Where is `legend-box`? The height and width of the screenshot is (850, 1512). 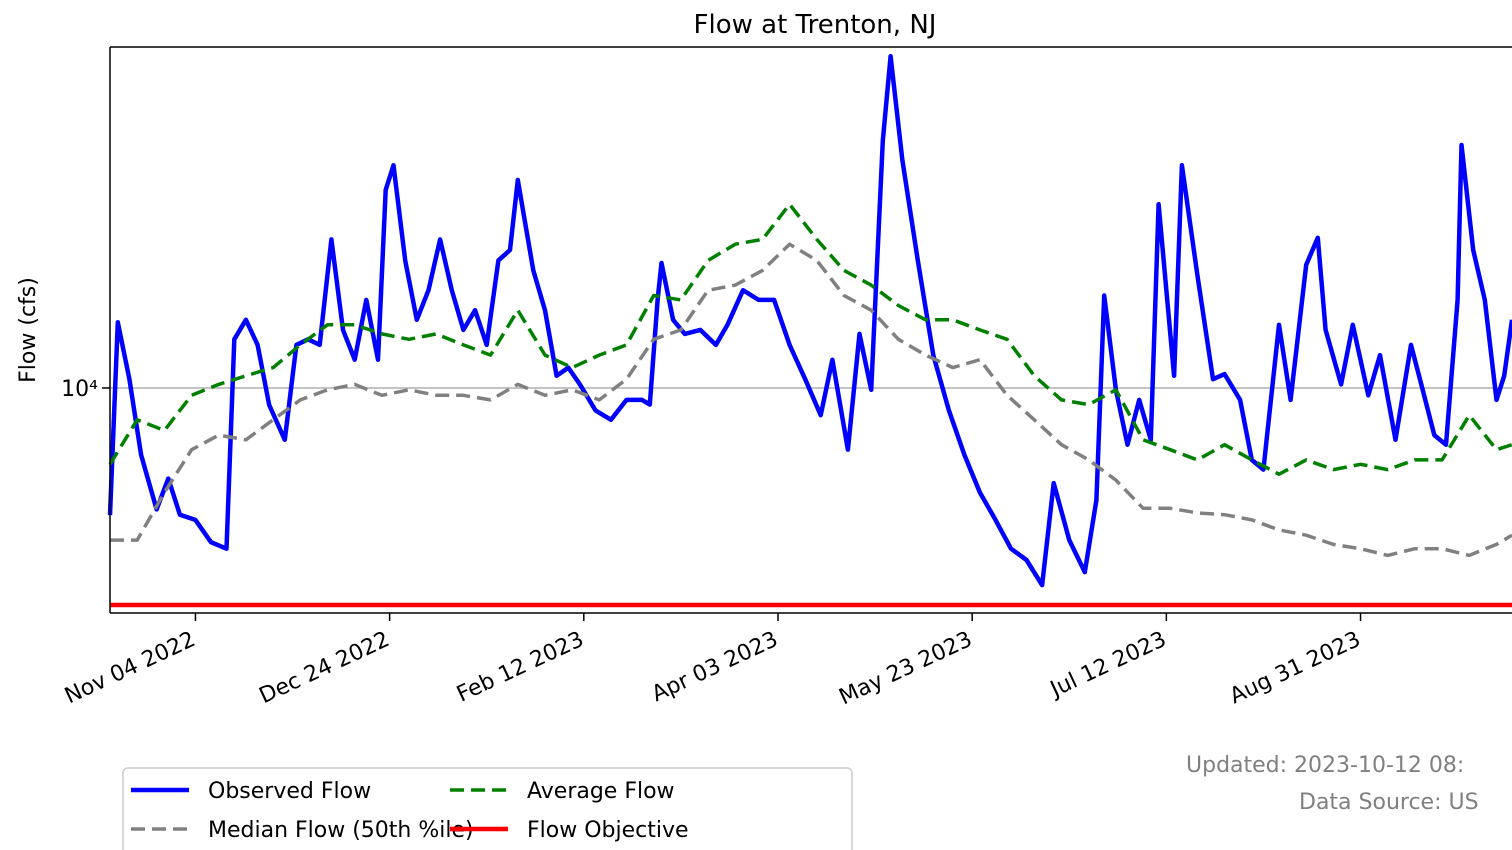
legend-box is located at coordinates (487, 808).